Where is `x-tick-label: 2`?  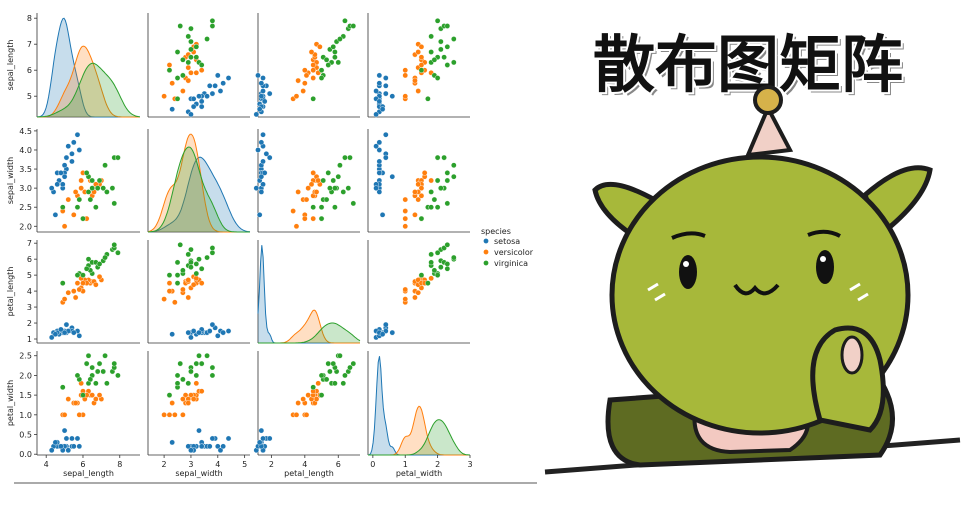 x-tick-label: 2 is located at coordinates (437, 464).